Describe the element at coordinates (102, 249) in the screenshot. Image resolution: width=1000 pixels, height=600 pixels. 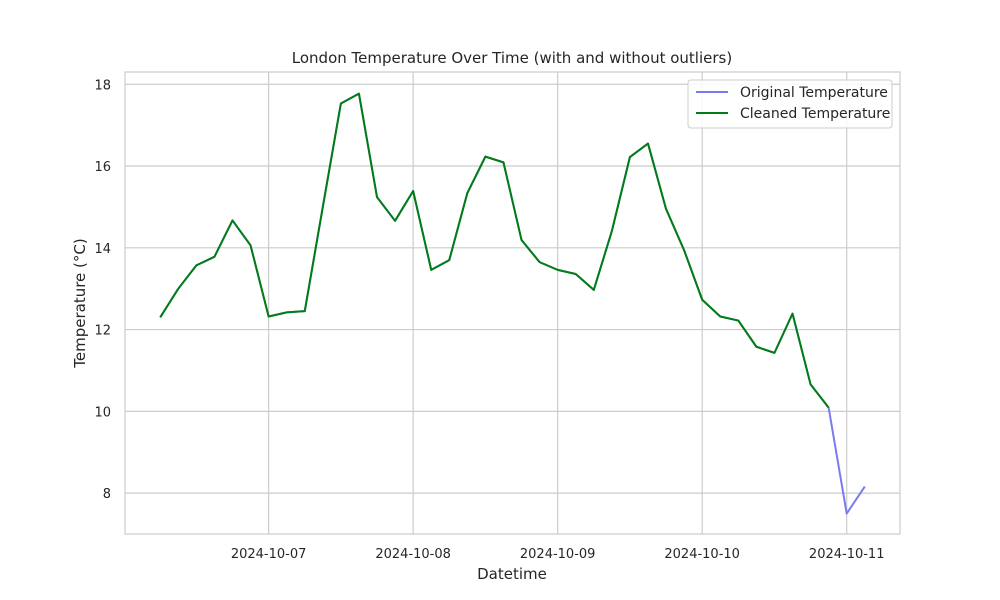
I see `y-tick-label: 14` at that location.